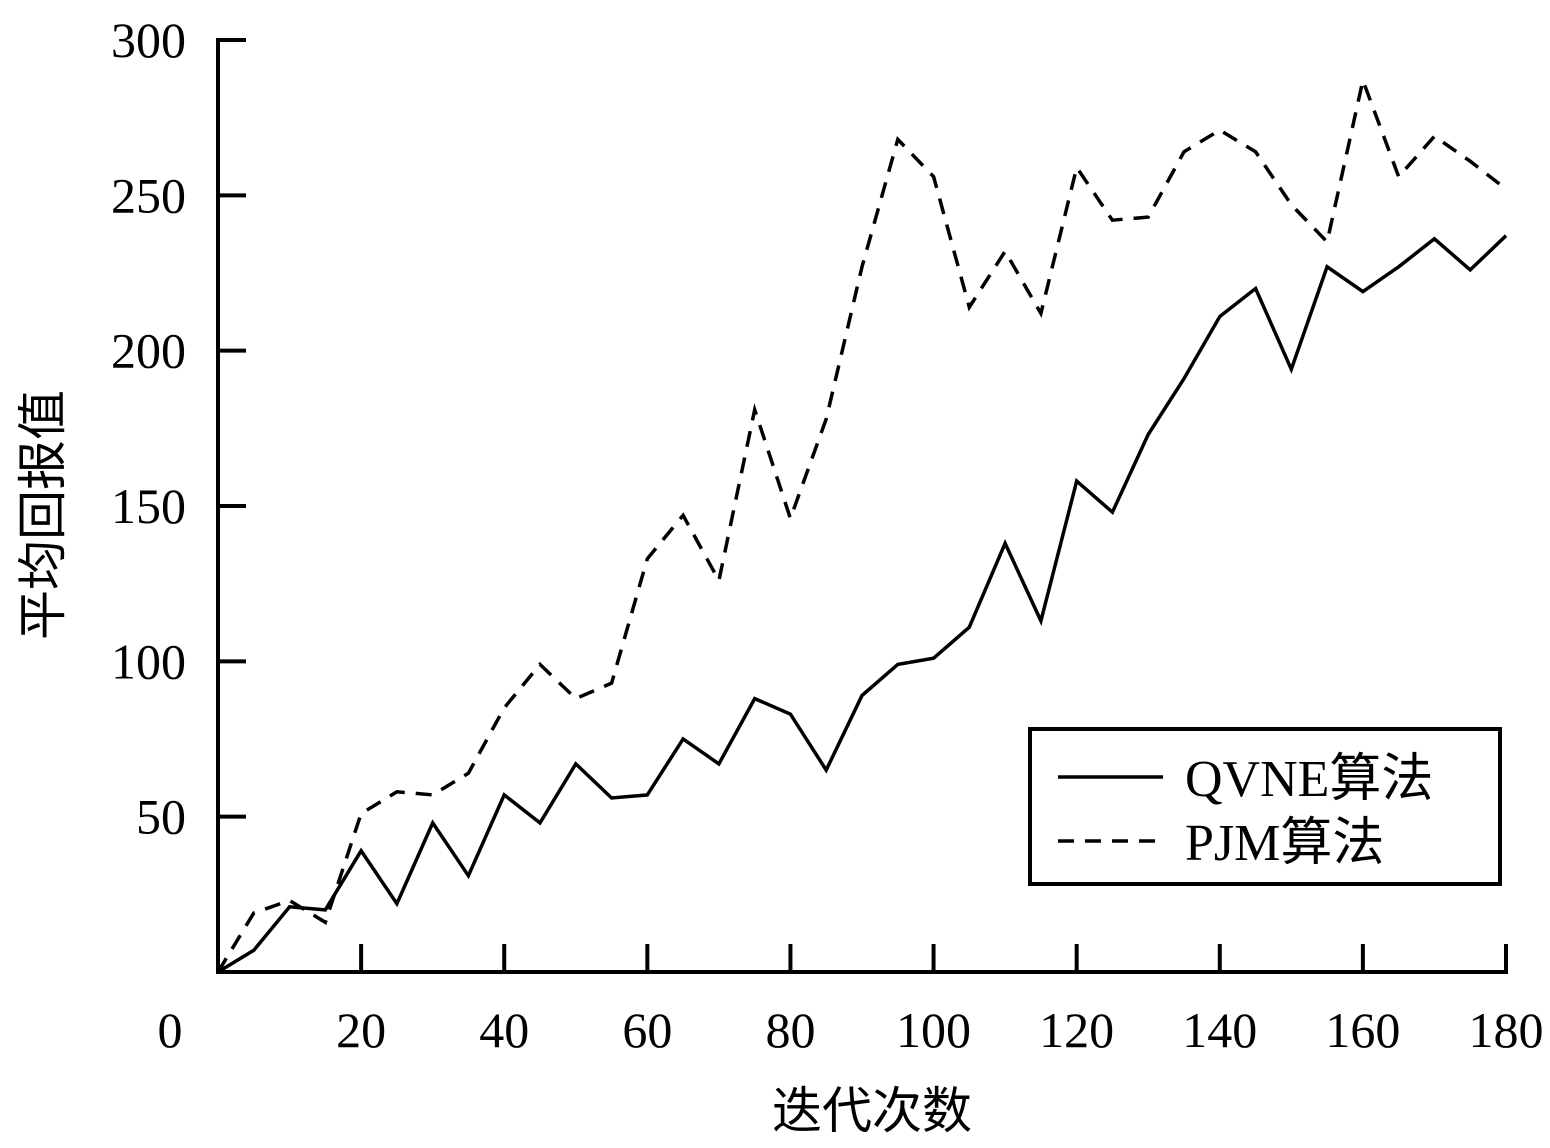 This screenshot has width=1550, height=1148. Describe the element at coordinates (790, 1030) in the screenshot. I see `x-tick-label: 80` at that location.